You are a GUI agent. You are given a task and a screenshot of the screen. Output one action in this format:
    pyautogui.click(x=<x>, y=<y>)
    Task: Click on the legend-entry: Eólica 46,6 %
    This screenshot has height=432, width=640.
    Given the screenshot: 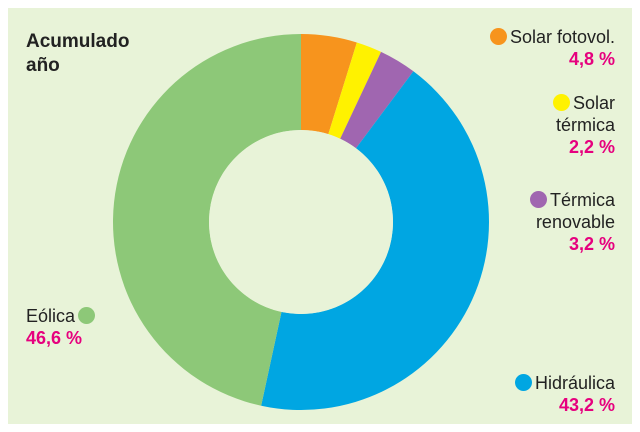 What is the action you would take?
    pyautogui.click(x=86, y=327)
    